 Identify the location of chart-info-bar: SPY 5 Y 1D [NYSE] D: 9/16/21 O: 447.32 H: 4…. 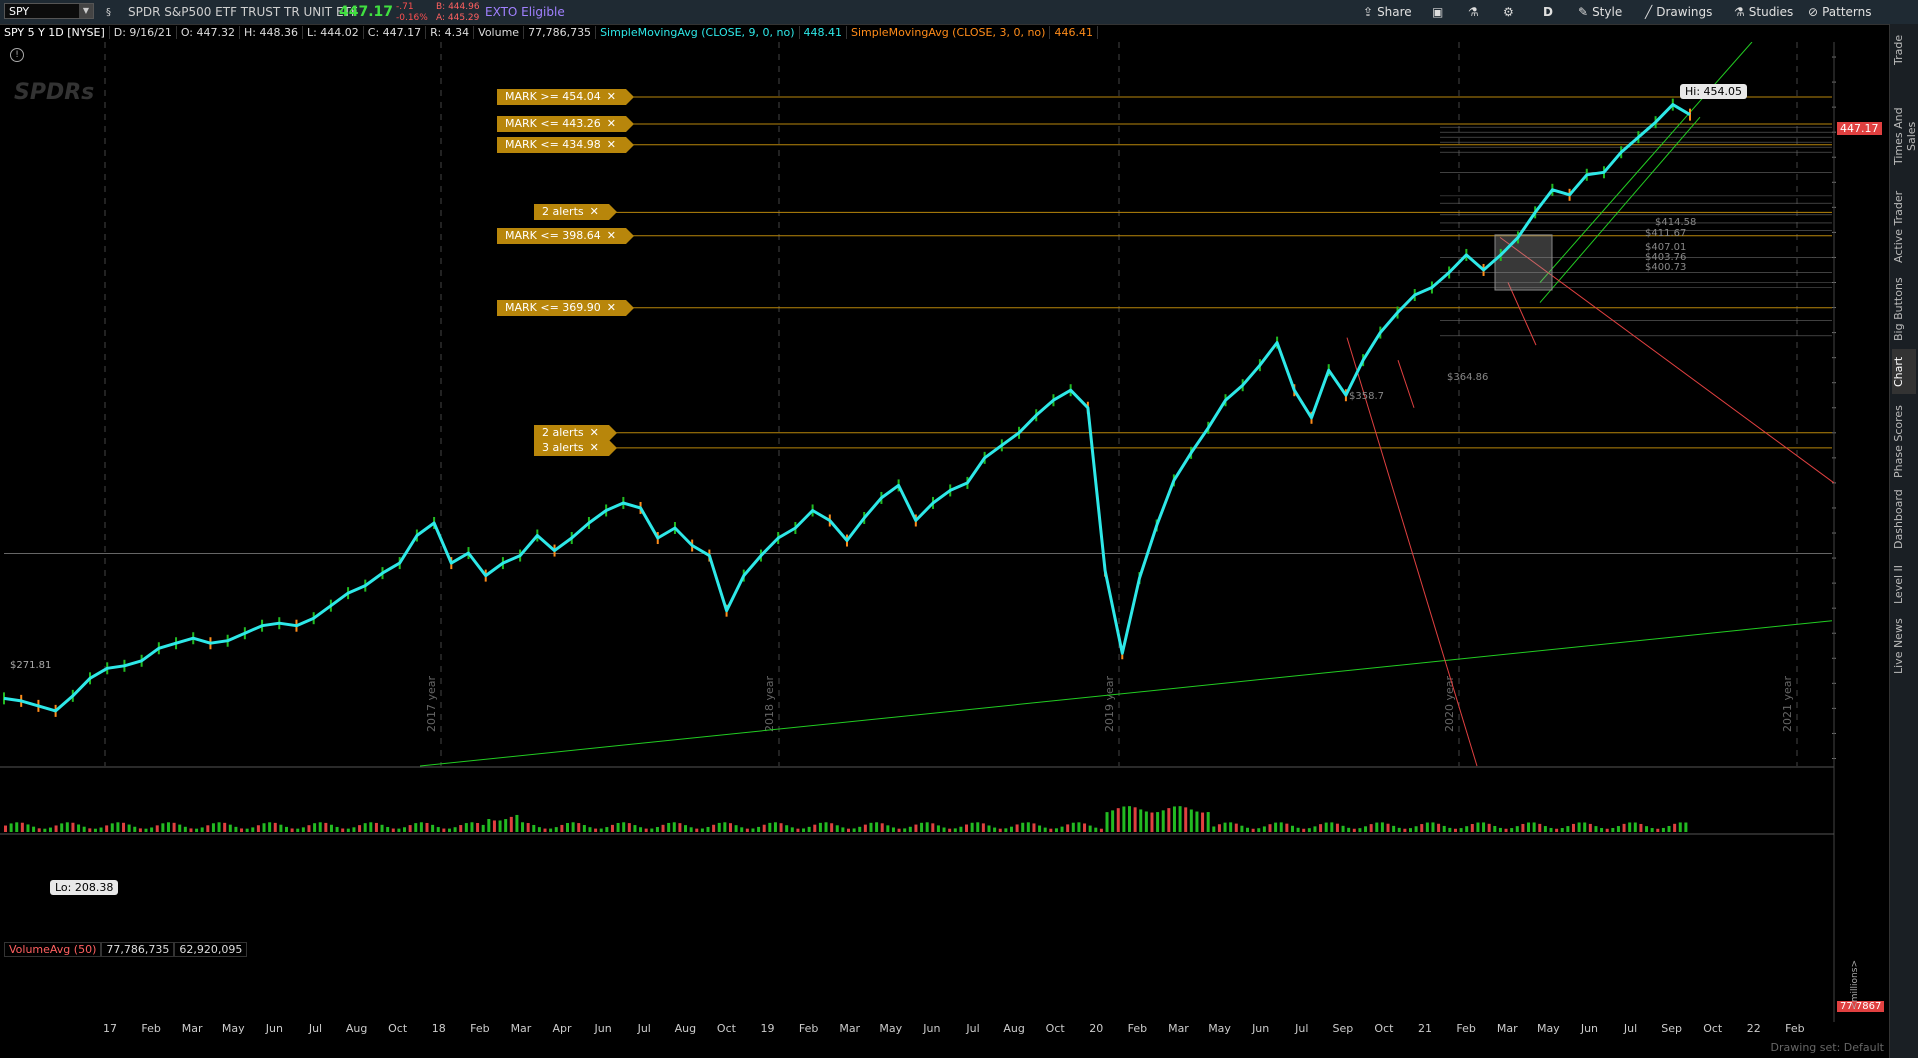
(917, 33).